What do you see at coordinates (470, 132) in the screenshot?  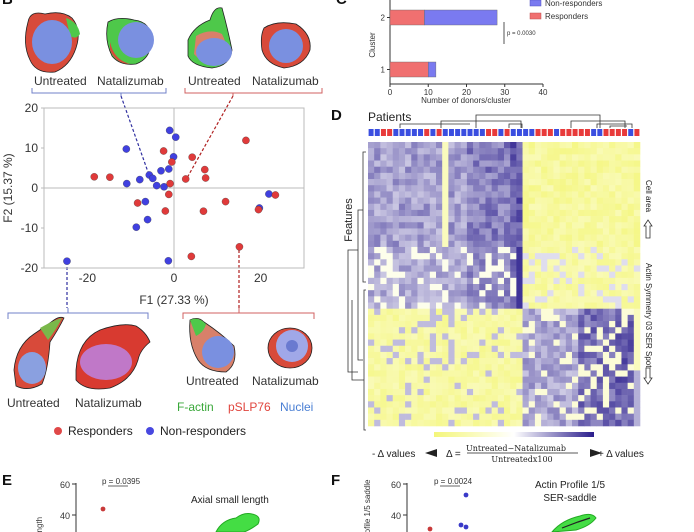 I see `patient-marker-non-responder` at bounding box center [470, 132].